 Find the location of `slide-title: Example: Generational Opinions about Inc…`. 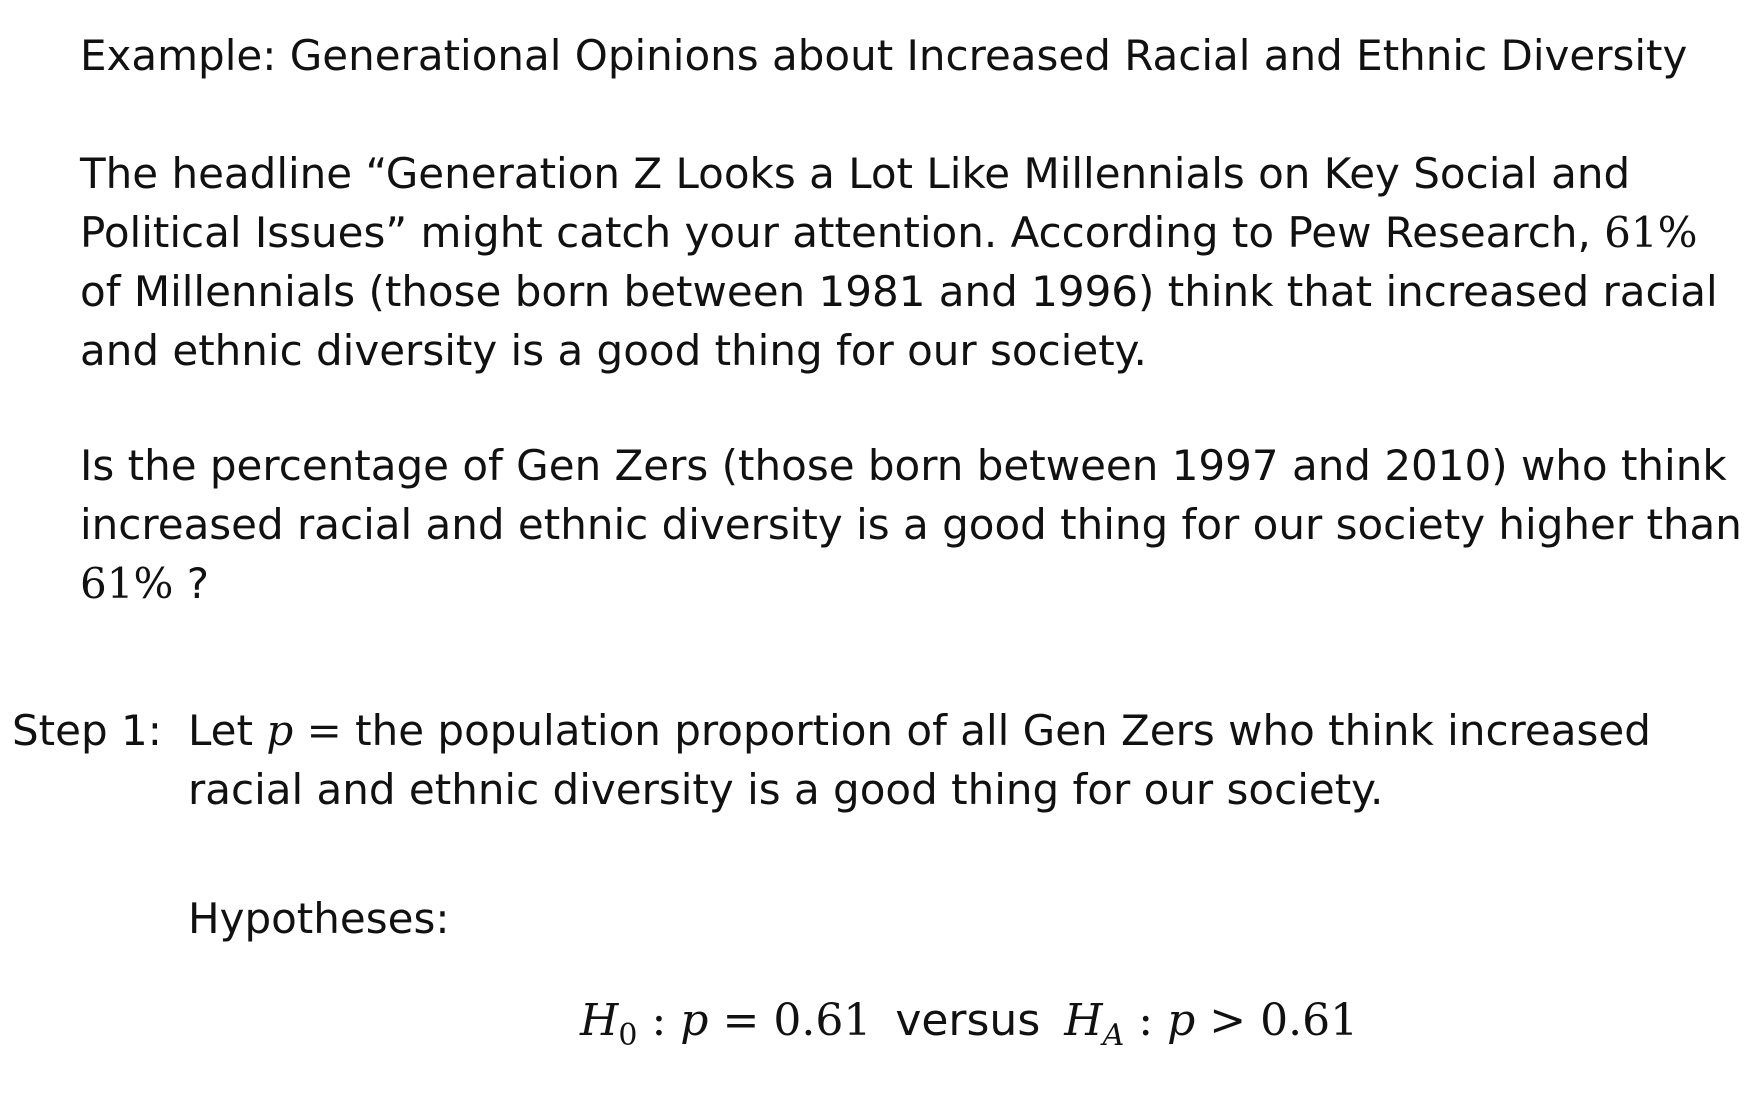

slide-title: Example: Generational Opinions about Inc… is located at coordinates (884, 55).